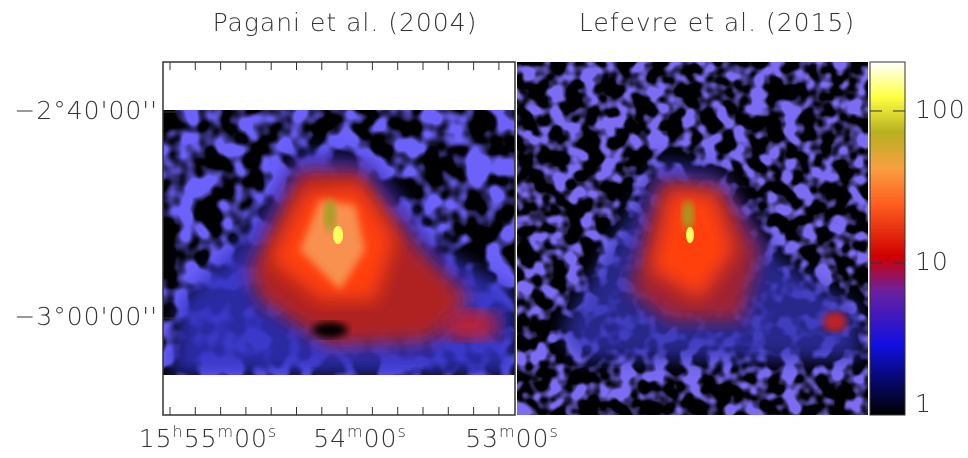  I want to click on ra-tick-label: 53m00s, so click(512, 438).